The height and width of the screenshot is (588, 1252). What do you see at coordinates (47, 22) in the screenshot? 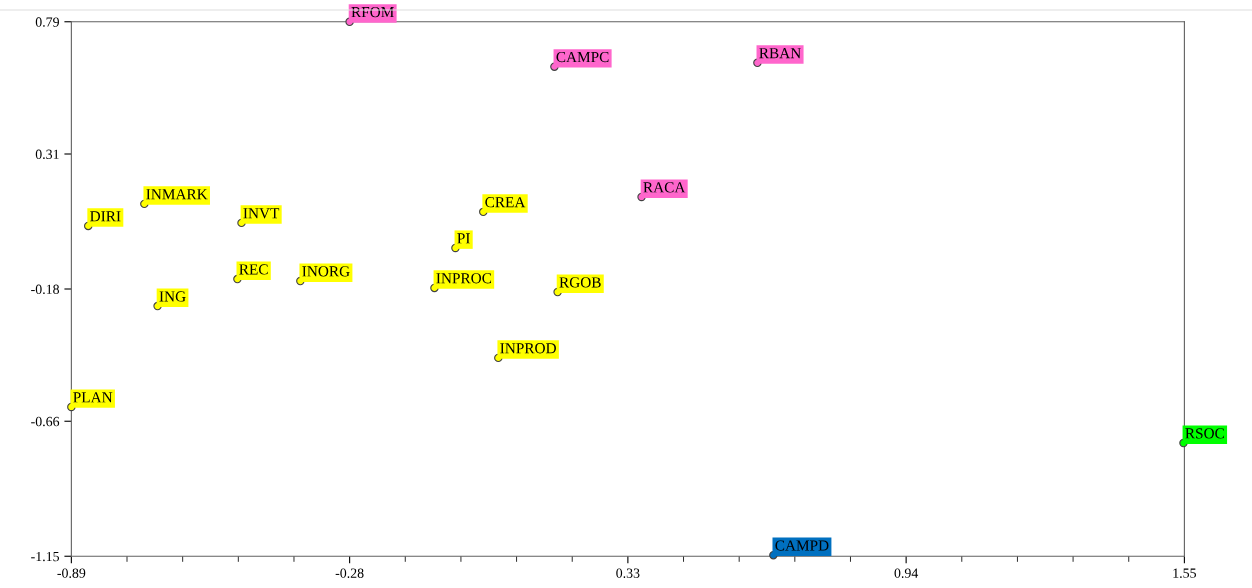
I see `y-tick-label: 0.79` at bounding box center [47, 22].